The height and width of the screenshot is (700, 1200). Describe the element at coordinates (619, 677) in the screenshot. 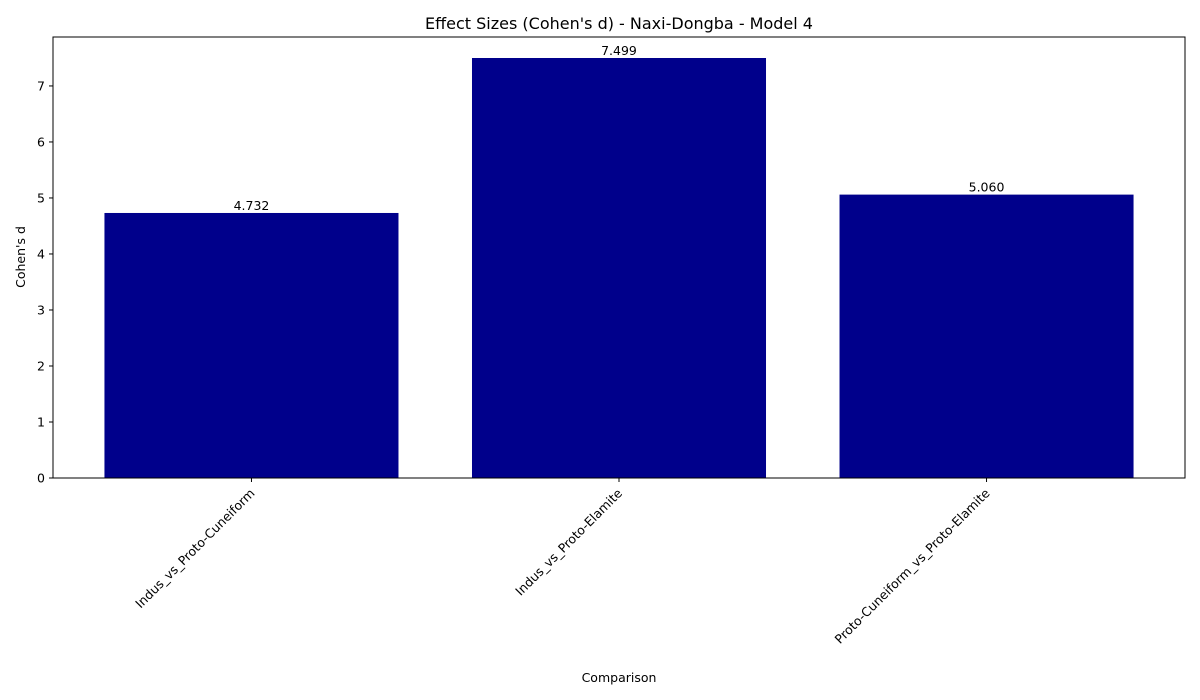

I see `x-axis-label: Comparison` at that location.